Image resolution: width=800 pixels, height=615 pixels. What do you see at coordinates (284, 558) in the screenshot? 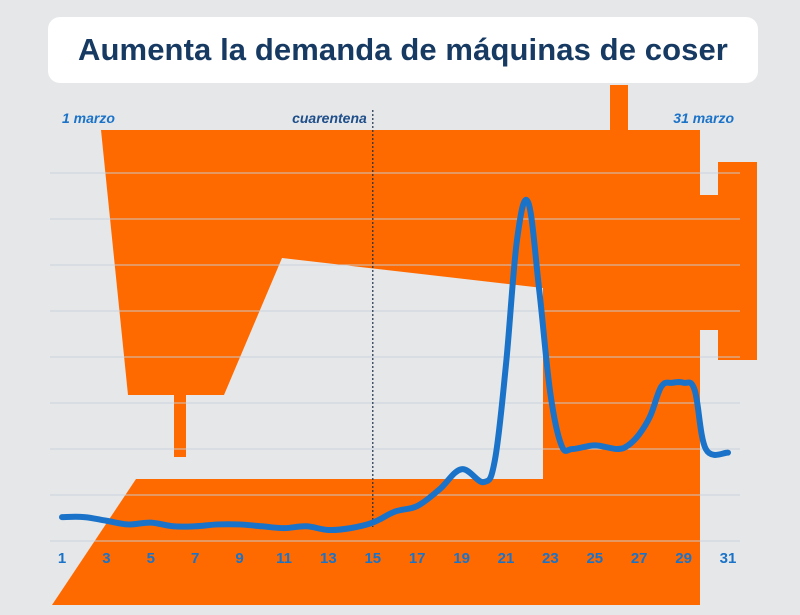
I see `x-tick-label: 11` at bounding box center [284, 558].